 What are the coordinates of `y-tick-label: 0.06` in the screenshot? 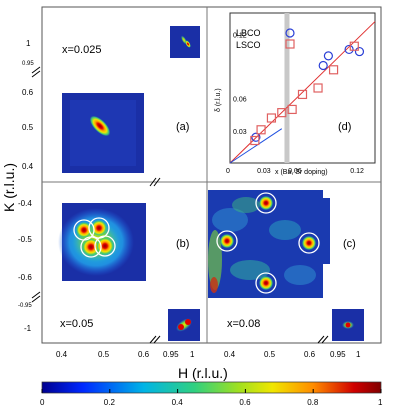 It's located at (240, 100).